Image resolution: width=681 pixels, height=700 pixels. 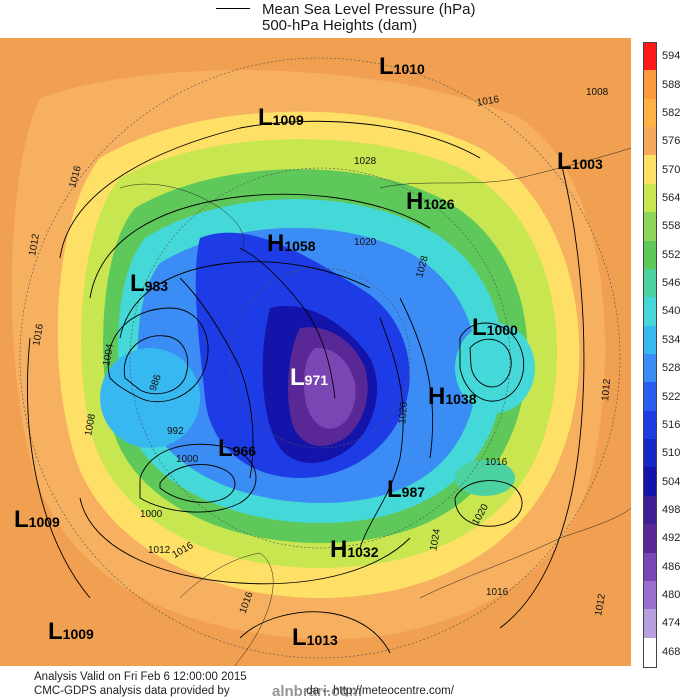 I want to click on pressure-center: L1000, so click(x=495, y=327).